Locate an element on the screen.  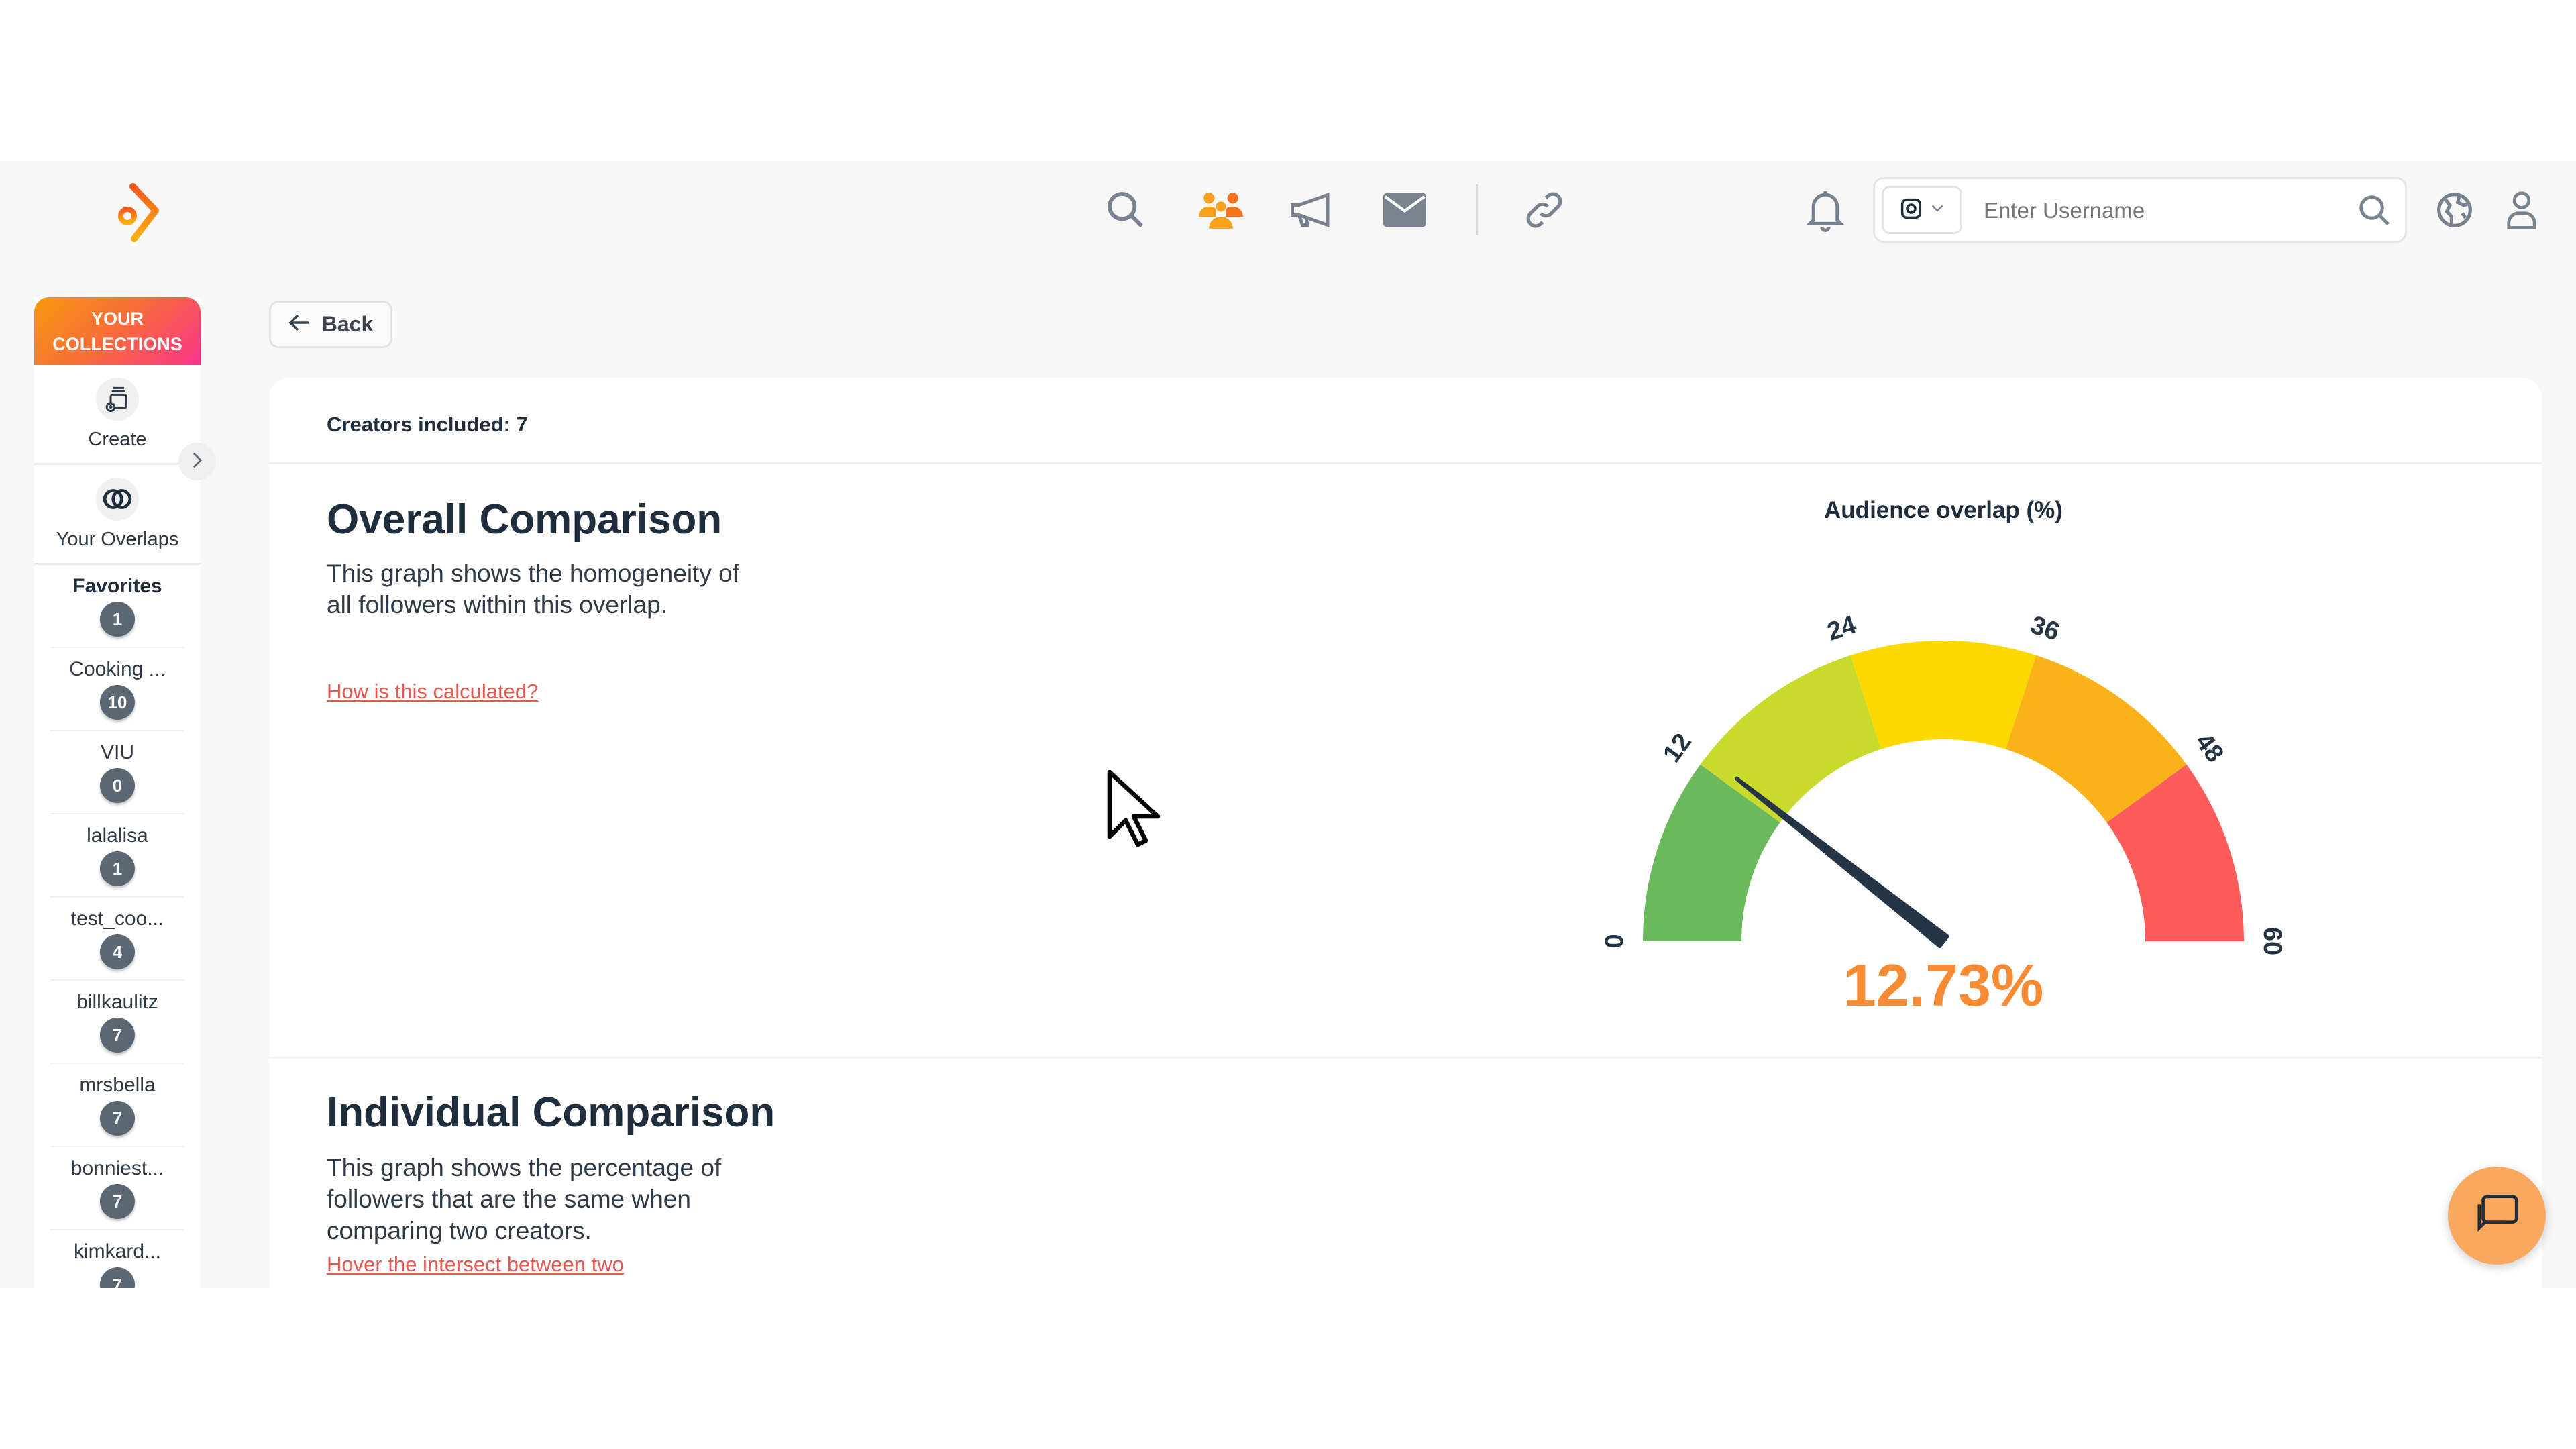
platform-select is located at coordinates (1922, 210).